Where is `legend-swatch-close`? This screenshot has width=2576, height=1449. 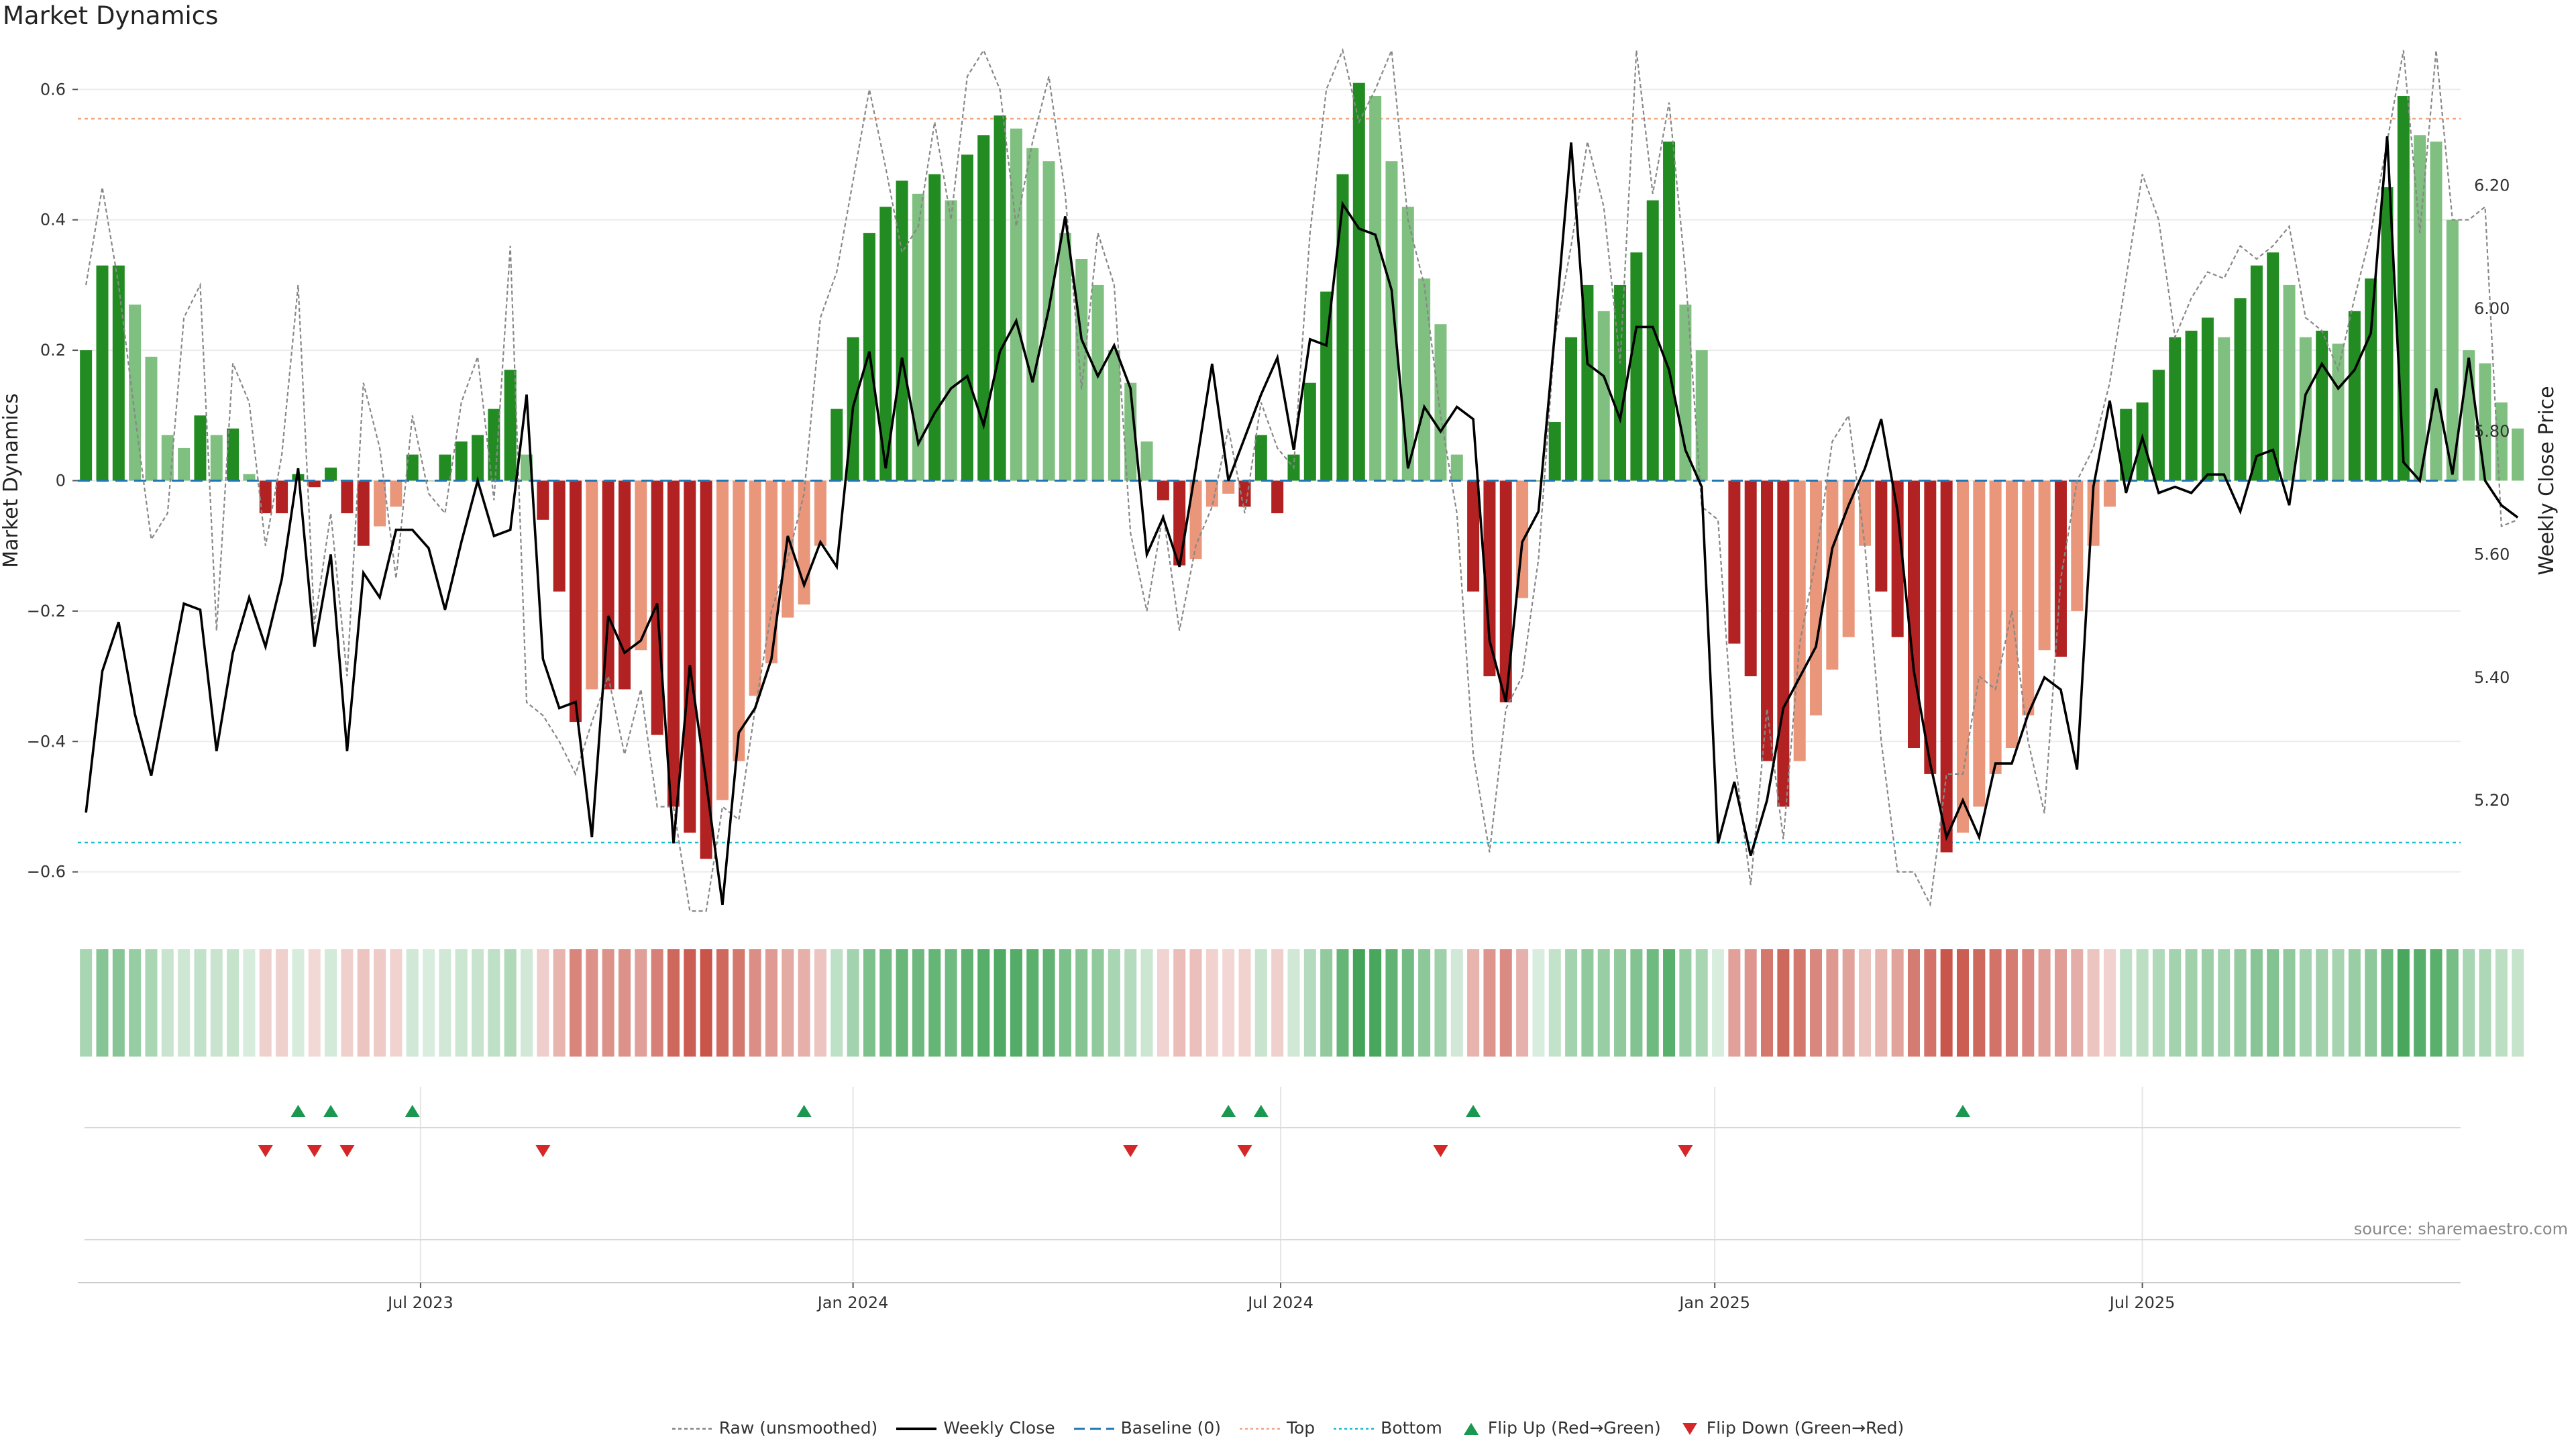
legend-swatch-close is located at coordinates (916, 1428).